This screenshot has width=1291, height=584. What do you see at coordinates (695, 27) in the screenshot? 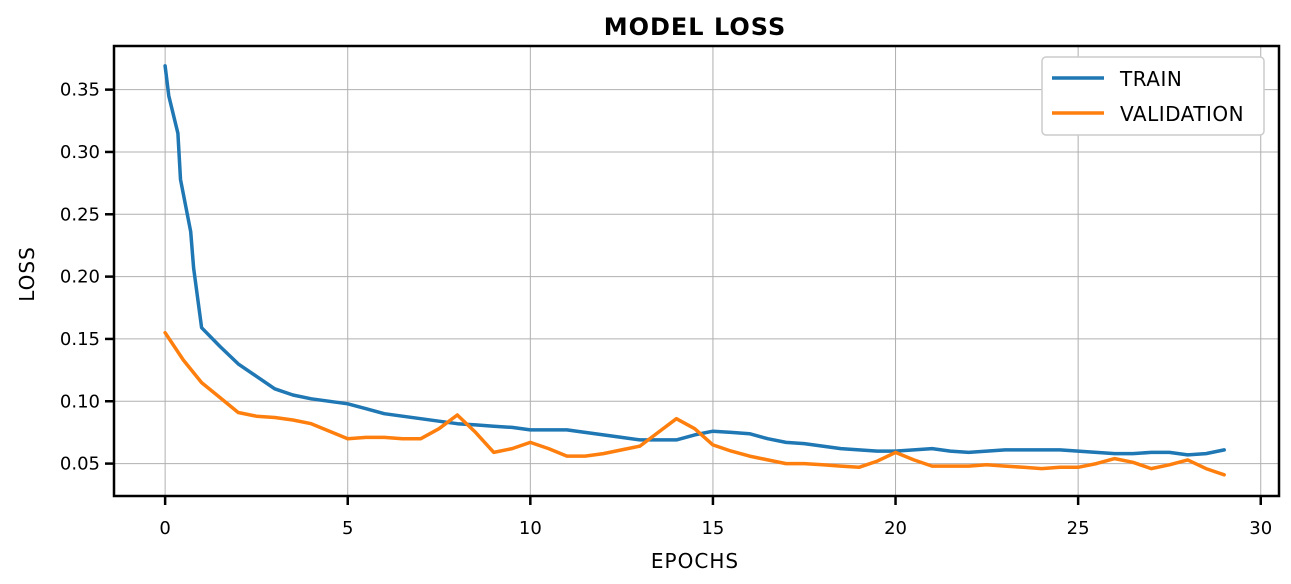
I see `chart-title: MODEL LOSS` at bounding box center [695, 27].